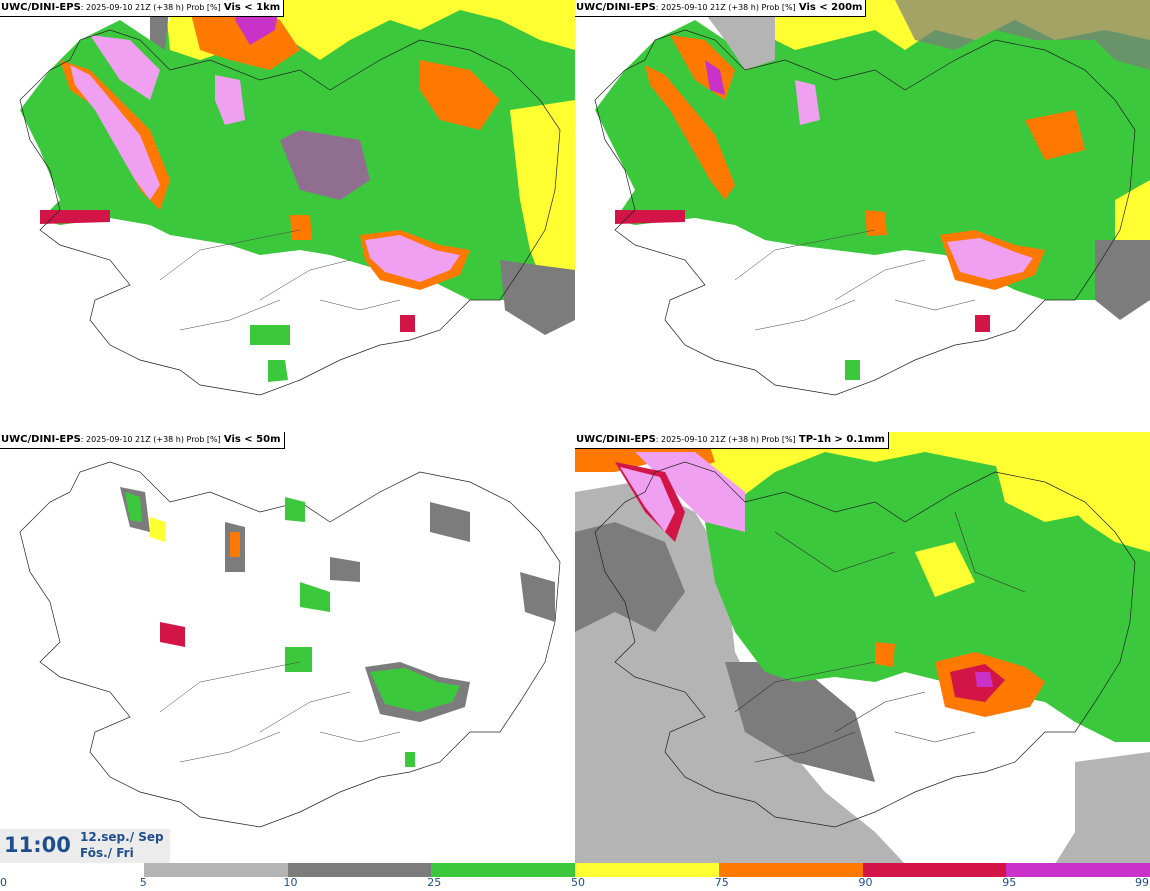  What do you see at coordinates (434, 882) in the screenshot?
I see `colorbar-tick-label: 25` at bounding box center [434, 882].